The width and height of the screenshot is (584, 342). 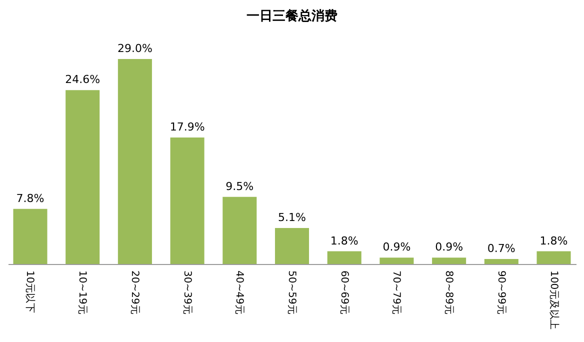 I want to click on data-label: 17.9%, so click(x=187, y=127).